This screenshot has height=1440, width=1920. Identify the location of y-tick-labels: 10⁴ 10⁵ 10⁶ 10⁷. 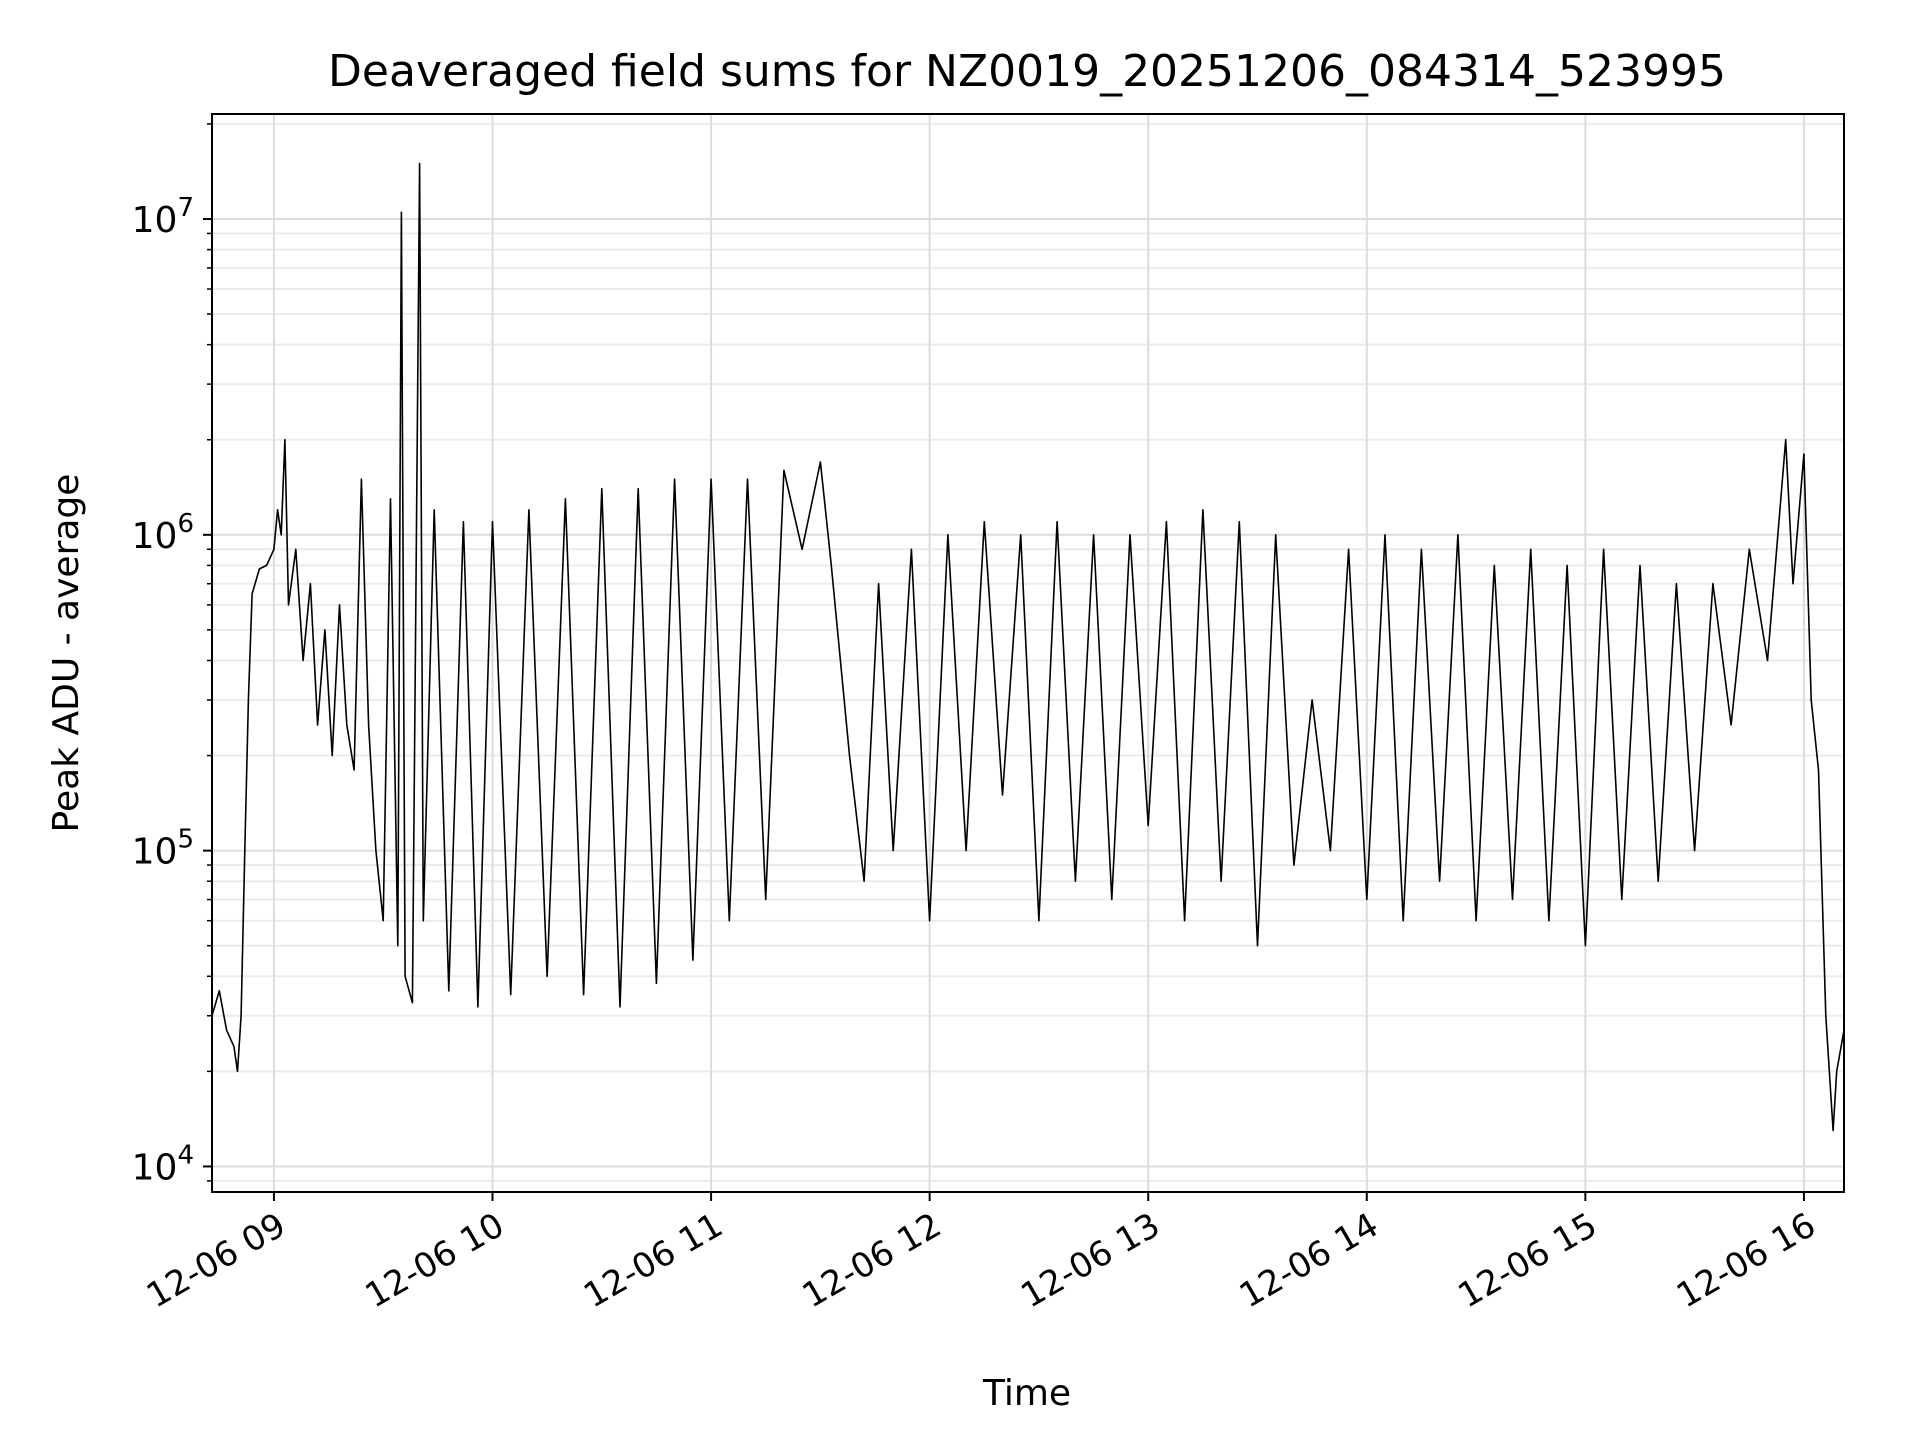
(163, 690).